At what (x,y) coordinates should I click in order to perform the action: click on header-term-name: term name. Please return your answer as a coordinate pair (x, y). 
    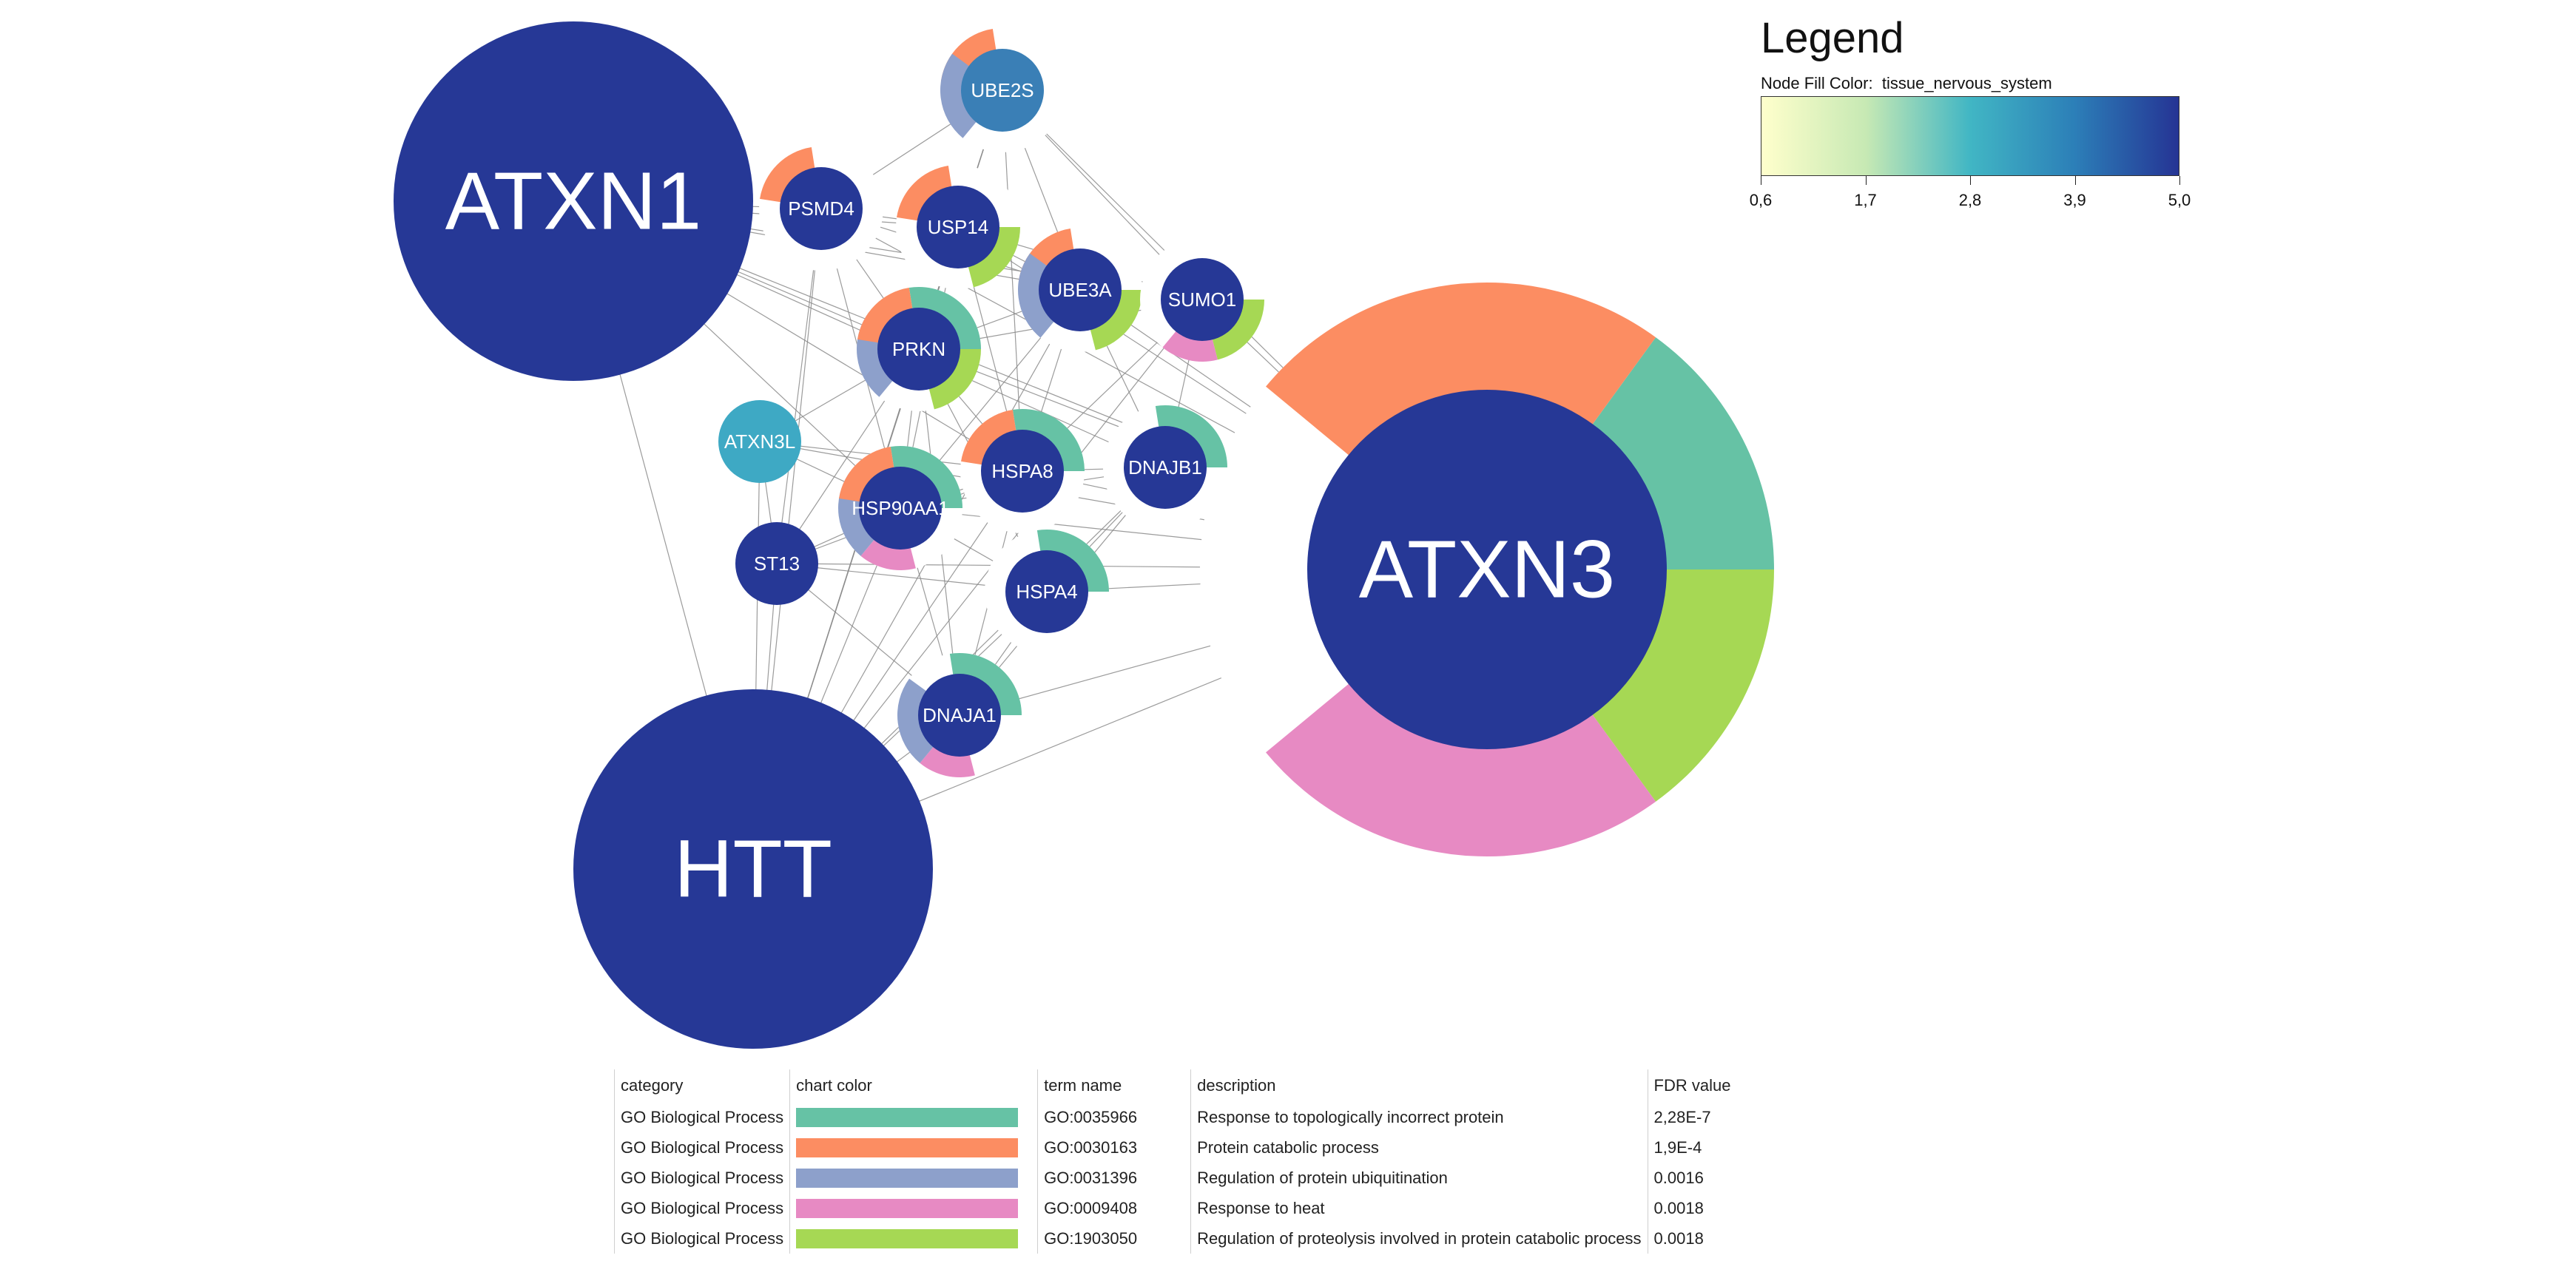
    Looking at the image, I should click on (1114, 1085).